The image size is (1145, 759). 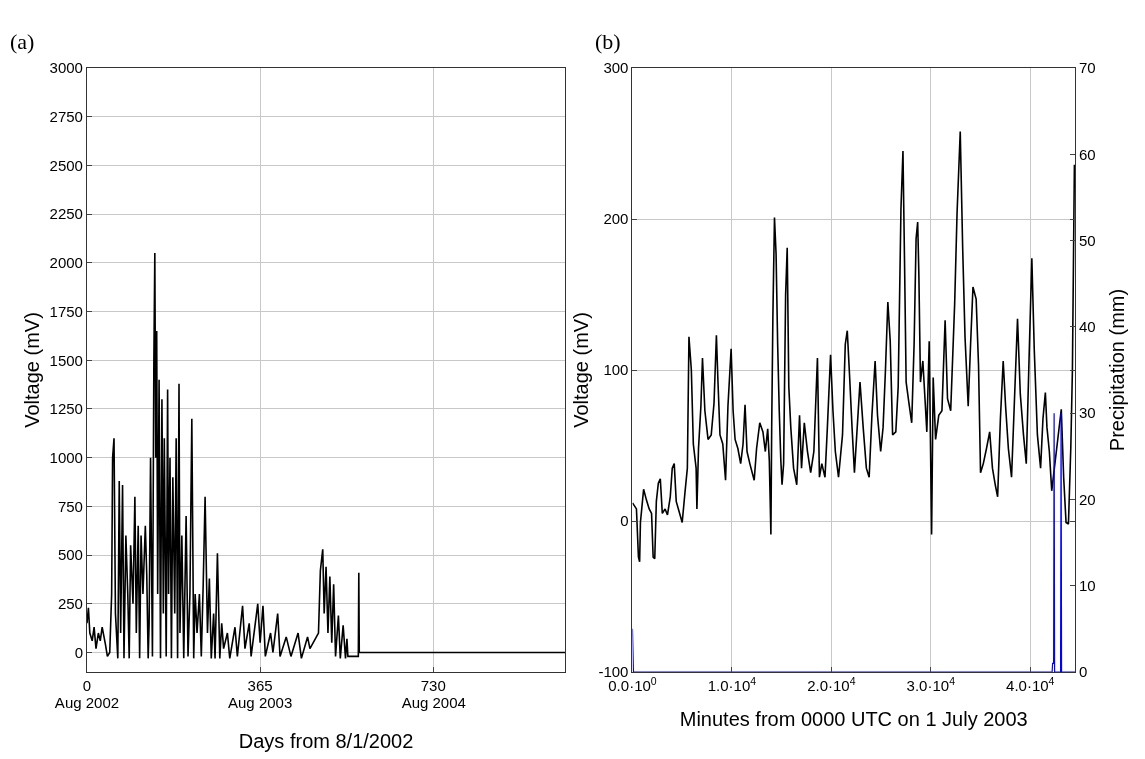 I want to click on y2-tick-label: 0, so click(x=1083, y=672).